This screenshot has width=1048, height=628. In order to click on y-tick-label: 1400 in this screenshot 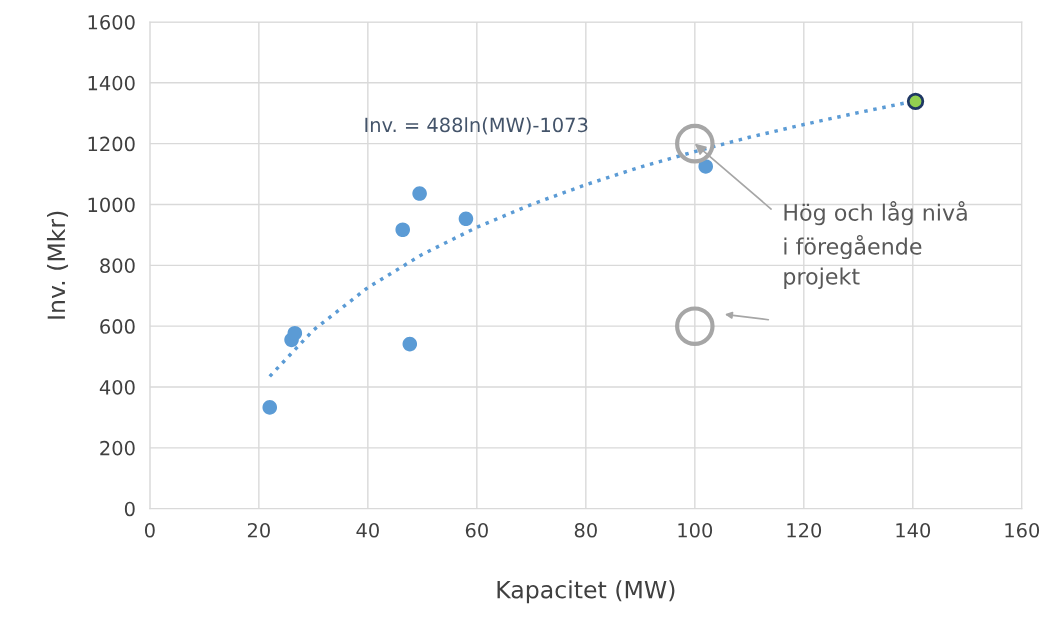, I will do `click(111, 83)`.